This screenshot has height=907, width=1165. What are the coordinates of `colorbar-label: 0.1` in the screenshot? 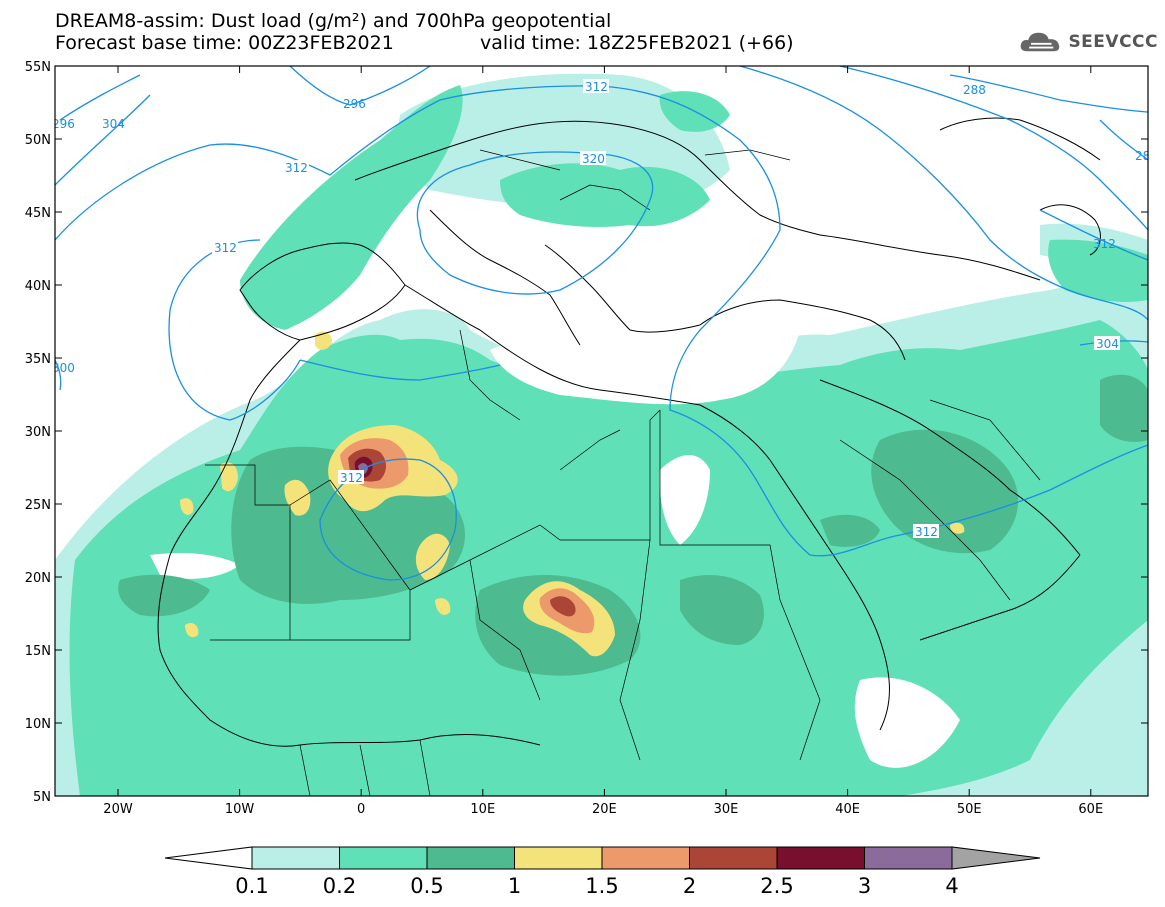 It's located at (251, 886).